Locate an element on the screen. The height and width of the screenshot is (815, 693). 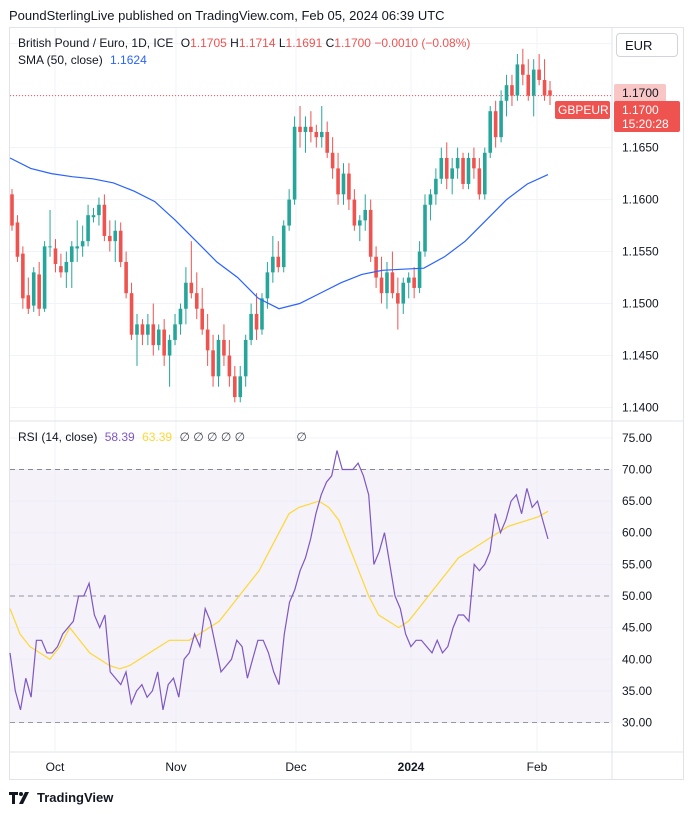
rsi-tick-label: 45.00 is located at coordinates (637, 628).